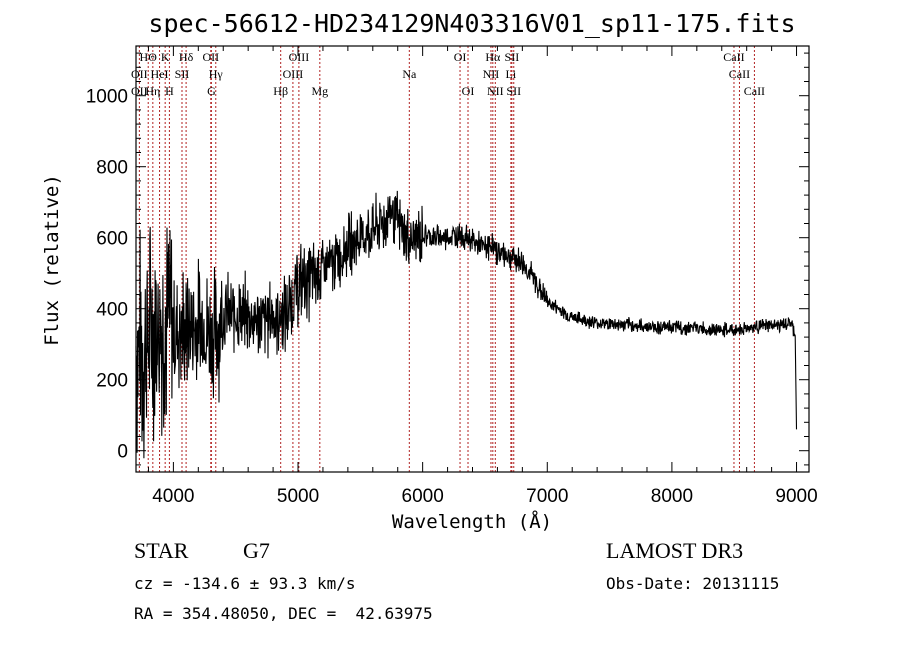  What do you see at coordinates (107, 97) in the screenshot?
I see `y-tick-label: 1000` at bounding box center [107, 97].